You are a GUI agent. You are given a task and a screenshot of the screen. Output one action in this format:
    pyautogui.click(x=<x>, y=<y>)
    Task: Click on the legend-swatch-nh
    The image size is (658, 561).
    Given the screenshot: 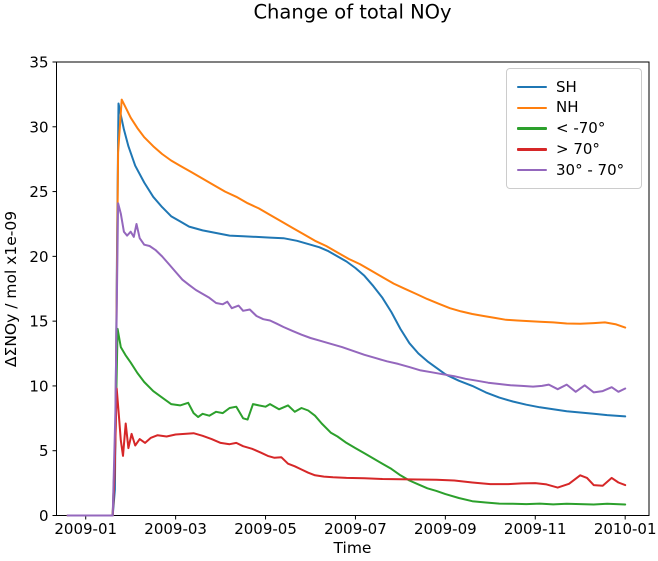 What is the action you would take?
    pyautogui.click(x=532, y=107)
    